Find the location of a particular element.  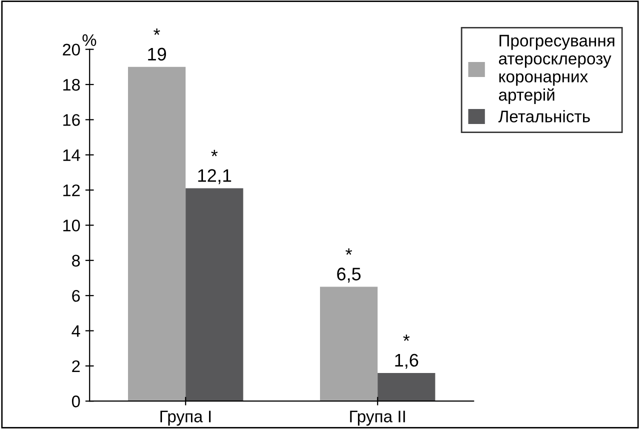

legend-label: Летальність is located at coordinates (544, 116).